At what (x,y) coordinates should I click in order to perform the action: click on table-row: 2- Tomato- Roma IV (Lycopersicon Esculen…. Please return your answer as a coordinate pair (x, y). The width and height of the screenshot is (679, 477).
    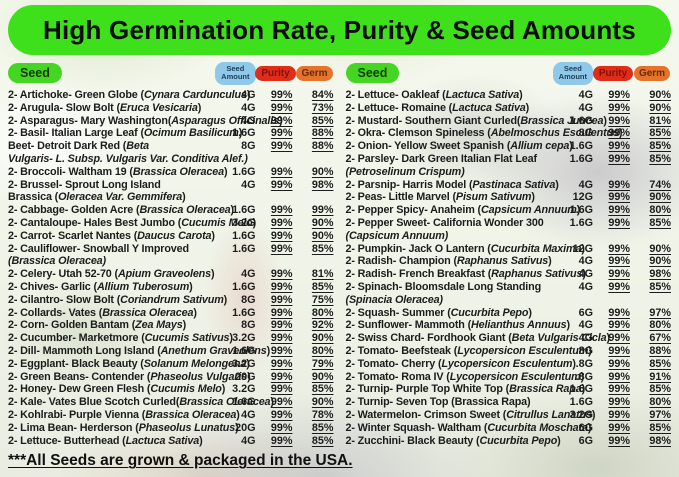
    Looking at the image, I should click on (509, 377).